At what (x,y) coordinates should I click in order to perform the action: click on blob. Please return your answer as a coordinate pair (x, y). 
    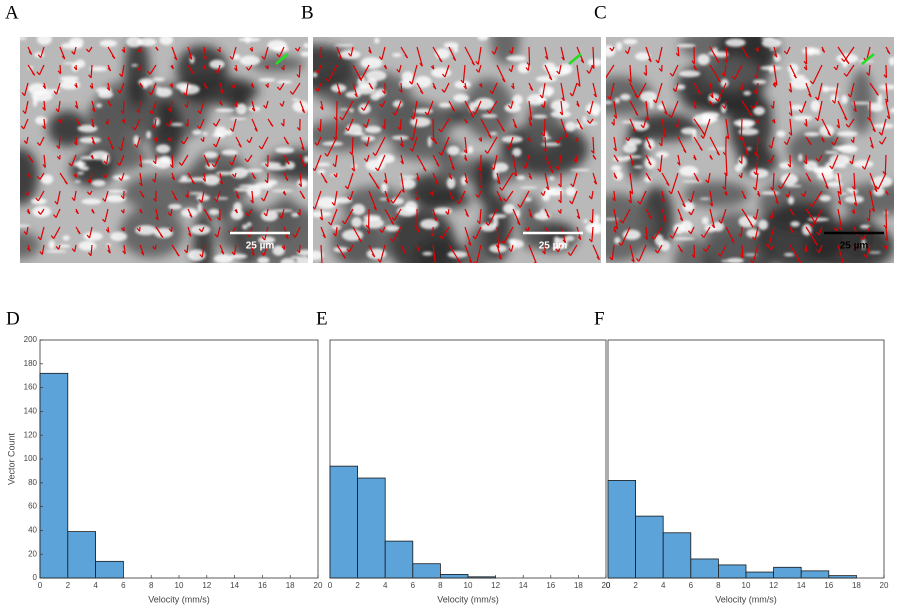
    Looking at the image, I should click on (421, 235).